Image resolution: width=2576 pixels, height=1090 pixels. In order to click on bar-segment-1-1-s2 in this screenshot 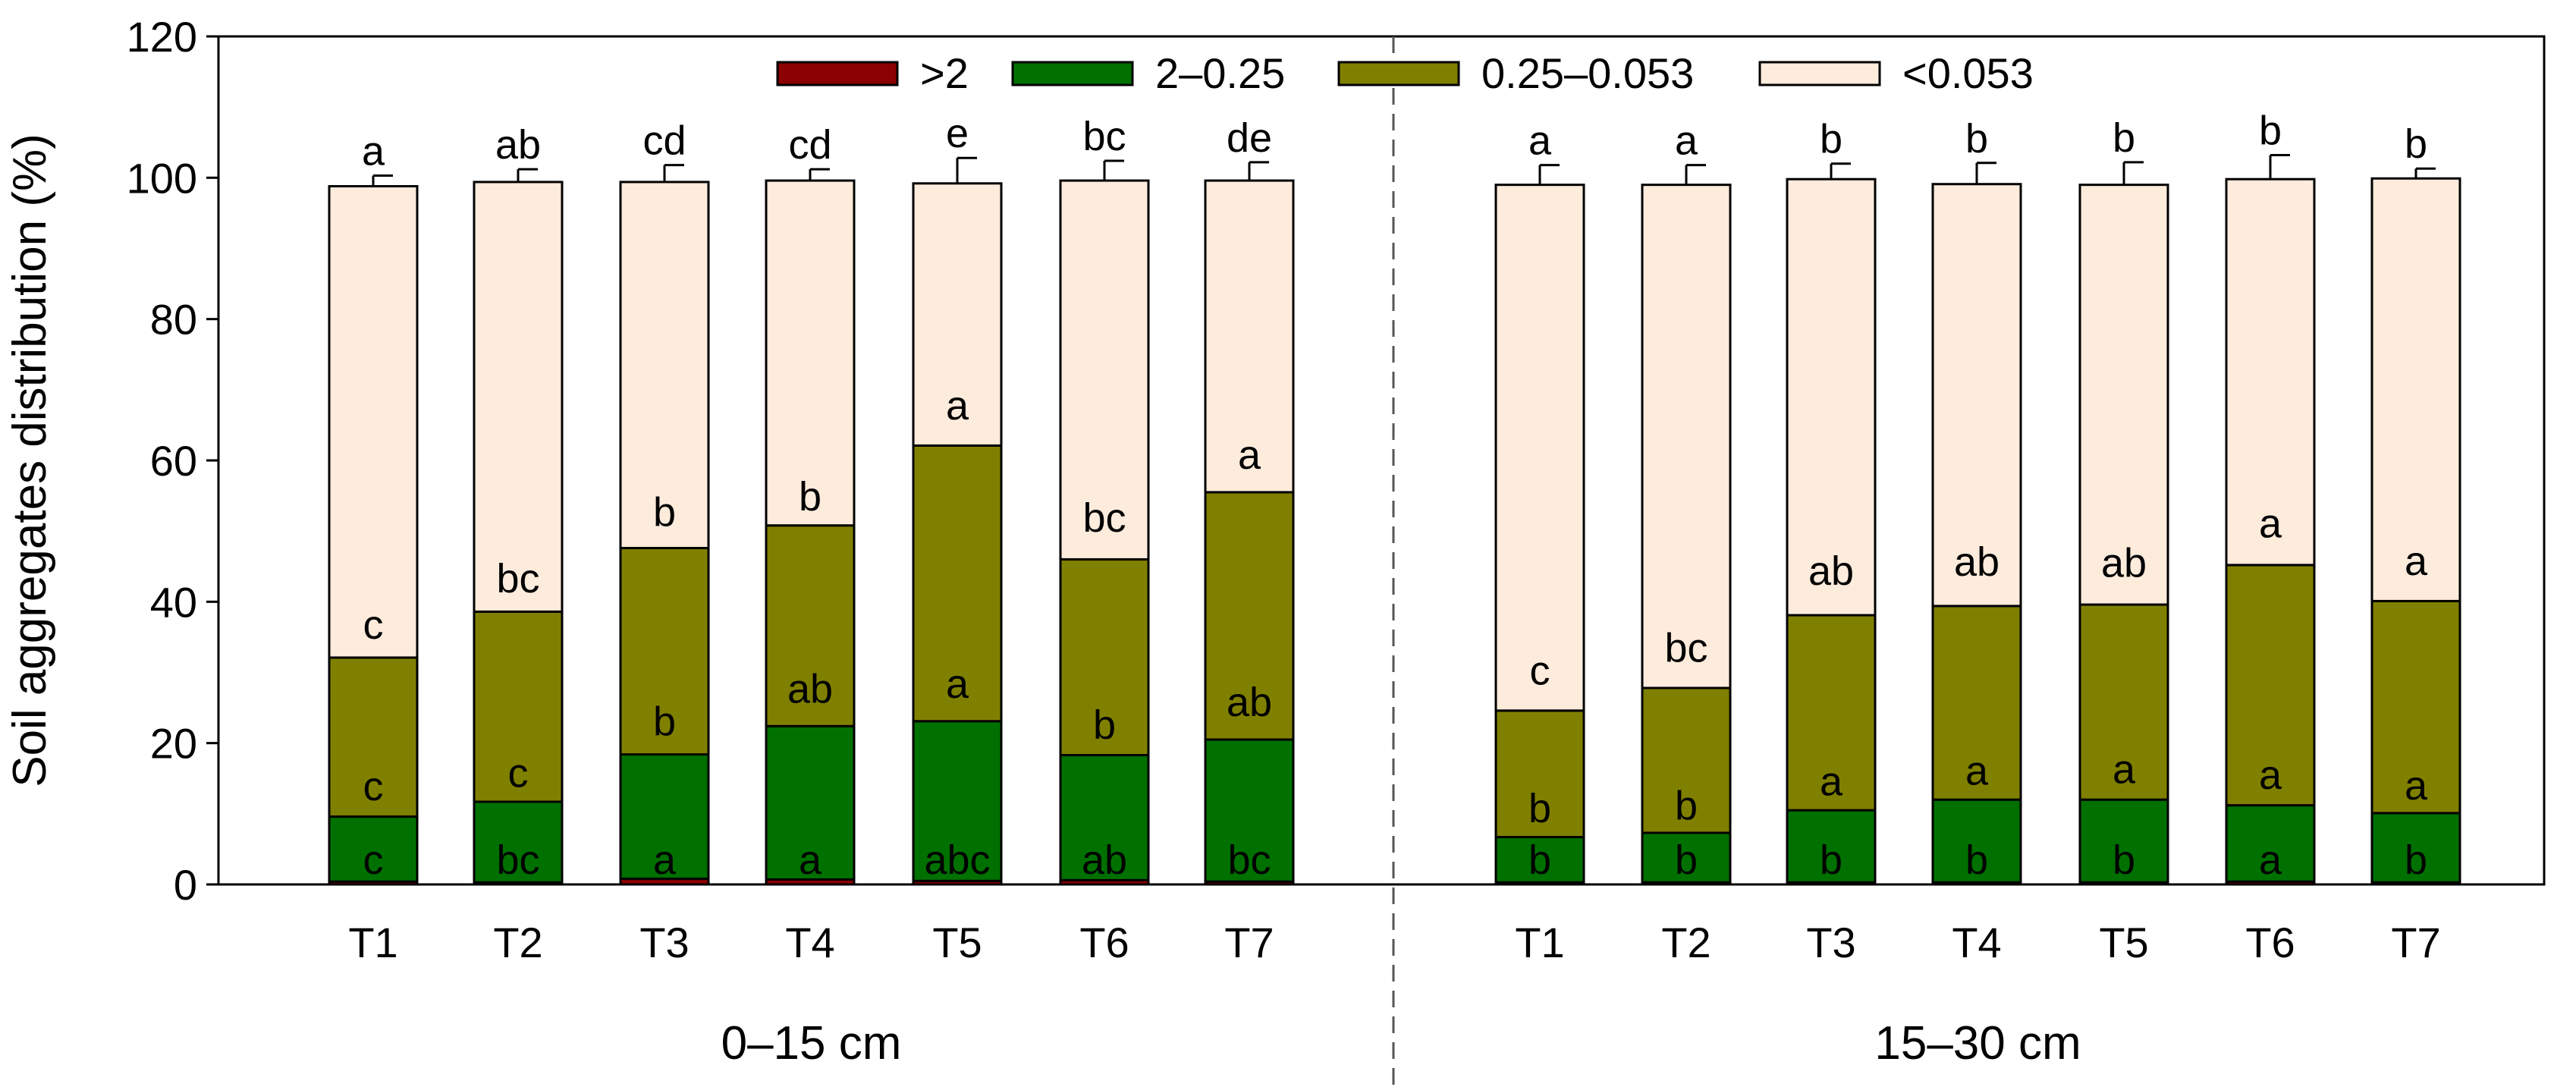, I will do `click(1686, 760)`.